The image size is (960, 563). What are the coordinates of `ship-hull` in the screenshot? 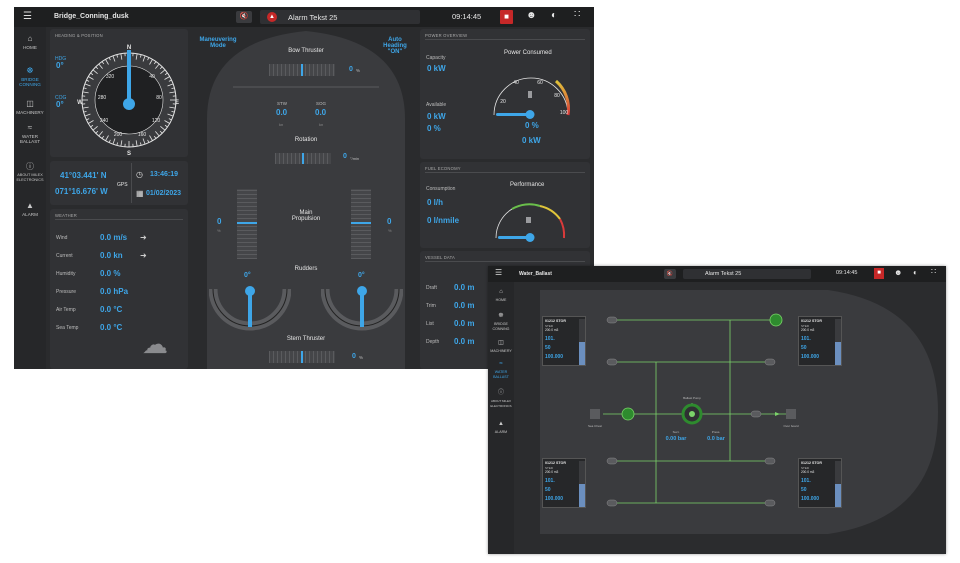 It's located at (306, 200).